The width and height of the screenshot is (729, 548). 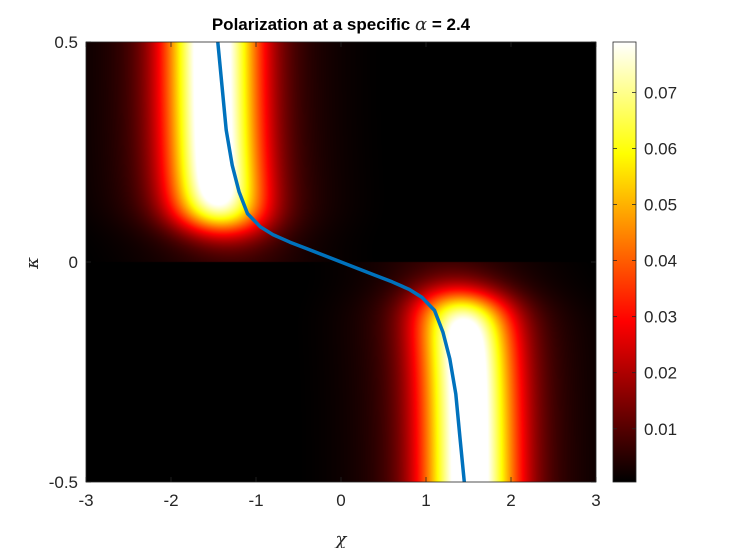 I want to click on colorbar-tick-label: 0.02, so click(x=660, y=373).